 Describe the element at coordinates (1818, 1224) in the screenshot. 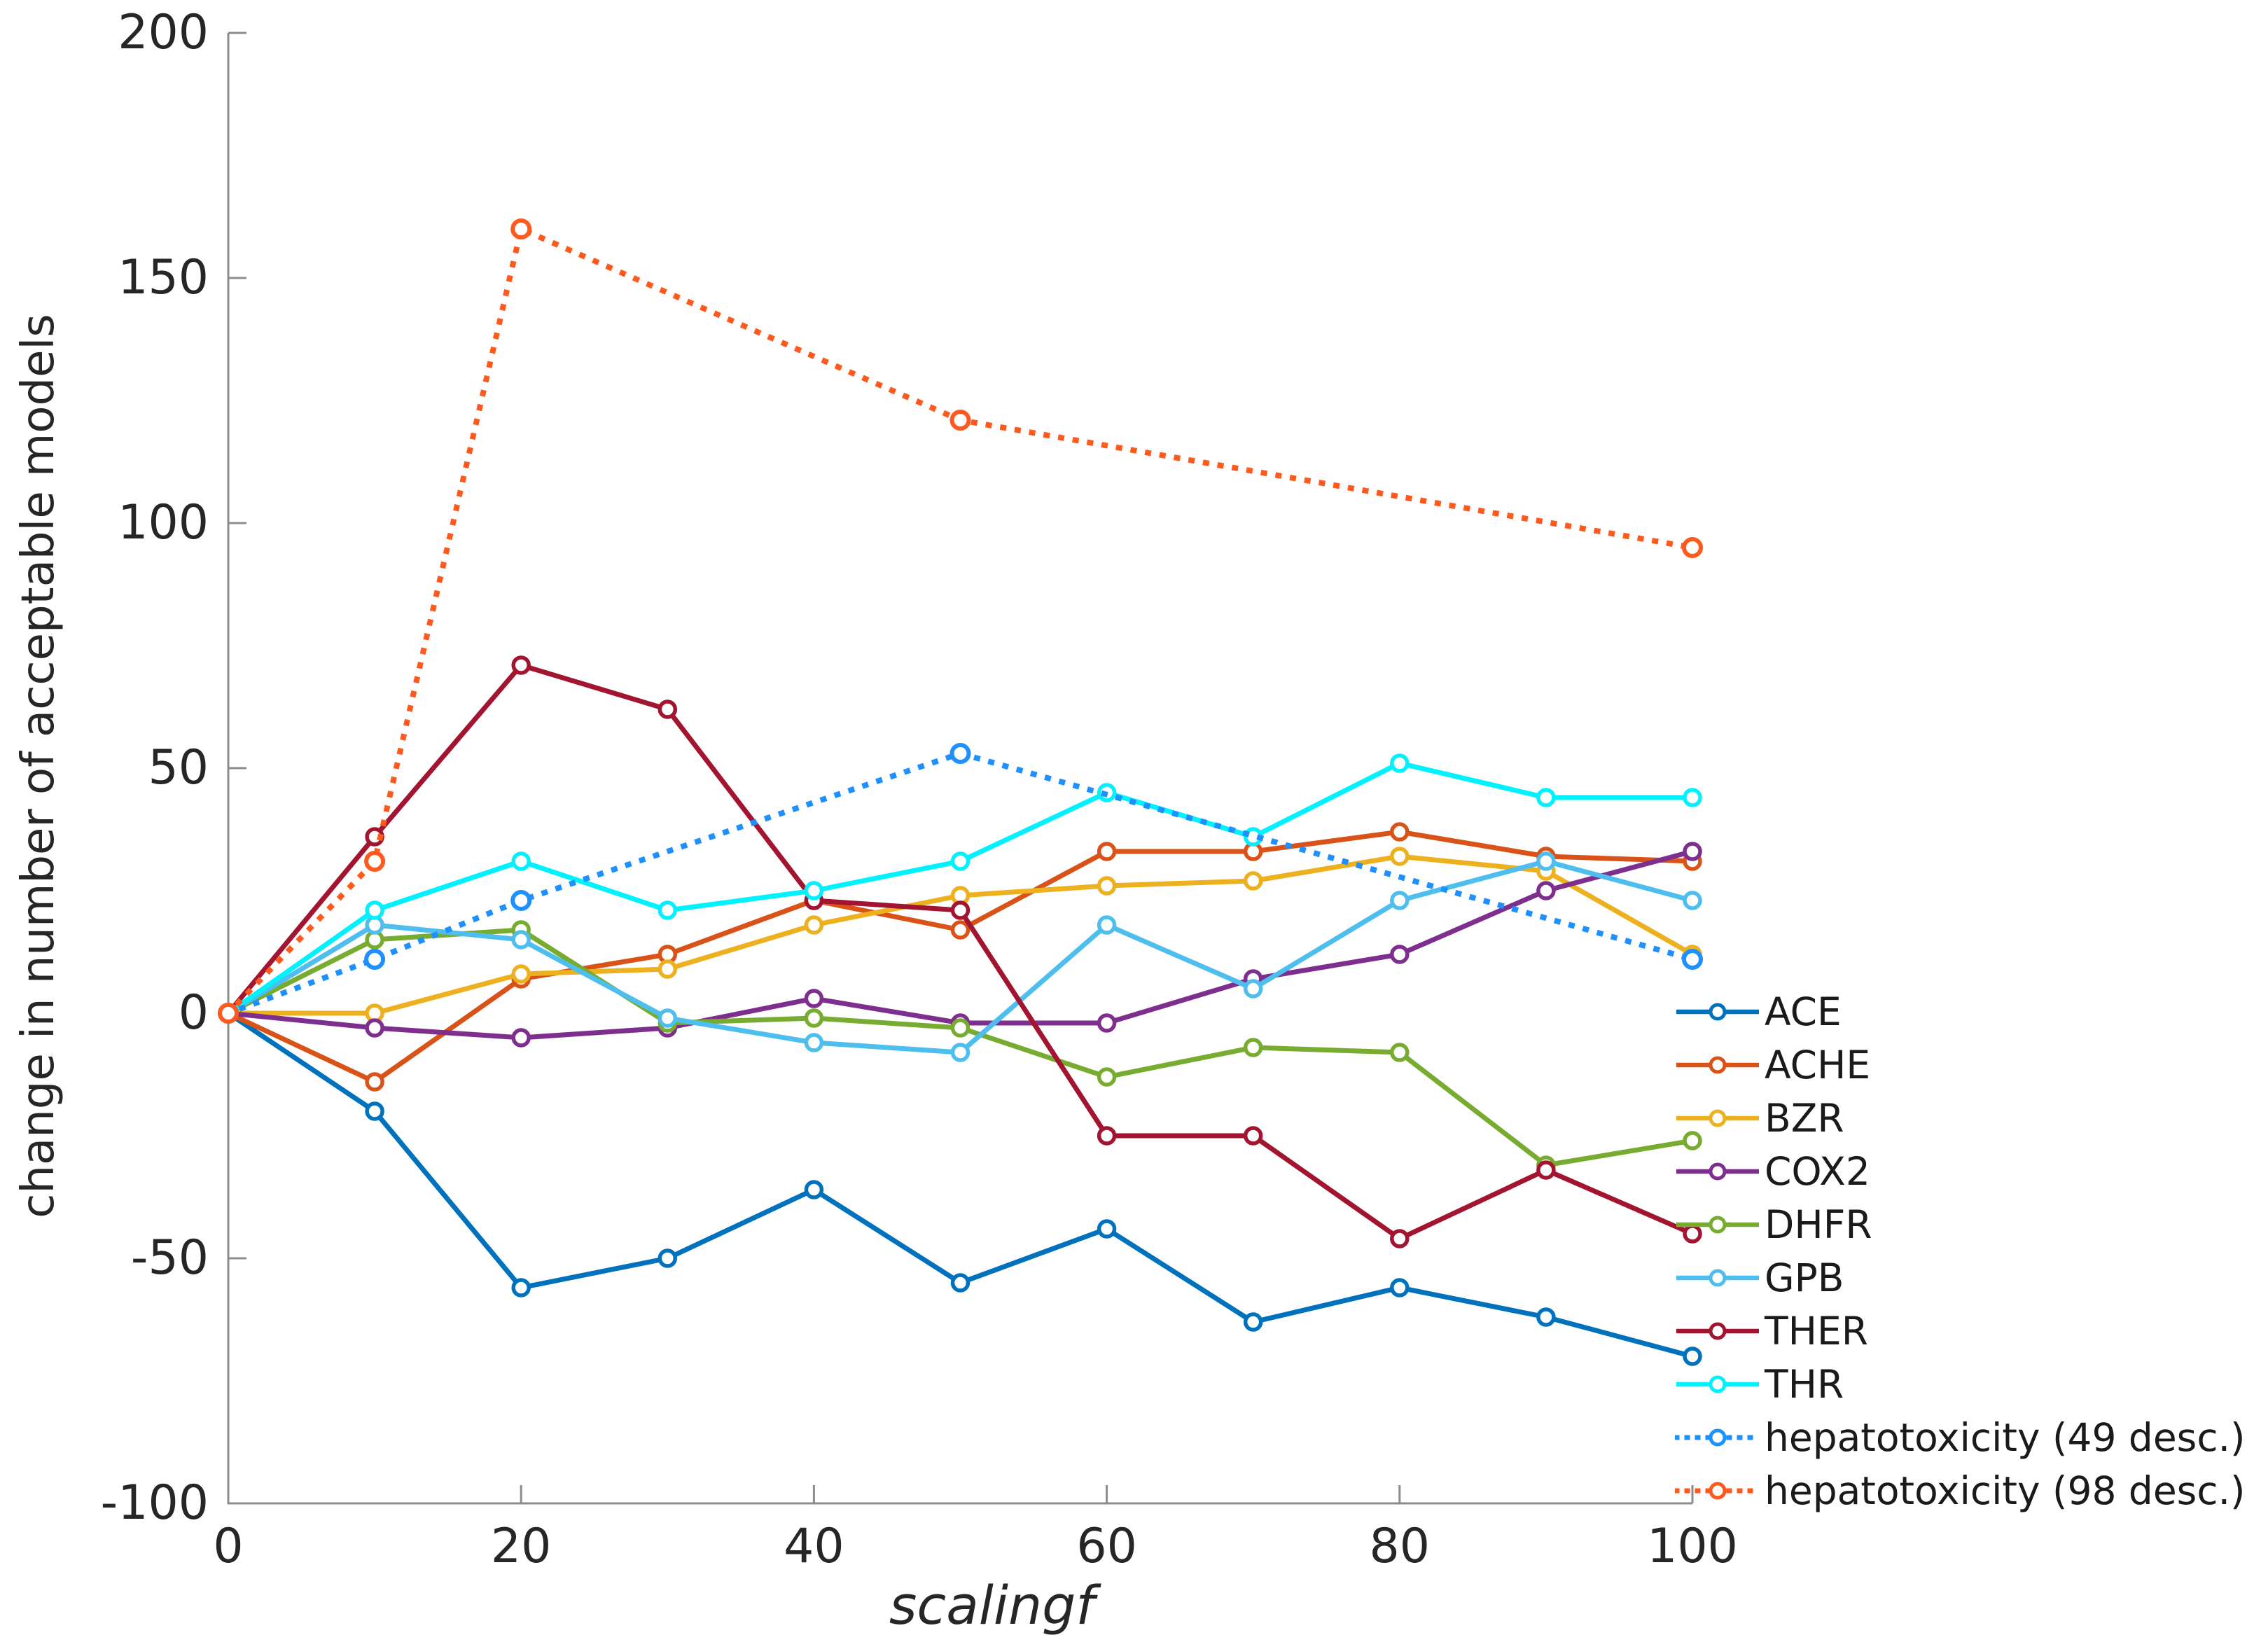

I see `legend-label: DHFR` at that location.